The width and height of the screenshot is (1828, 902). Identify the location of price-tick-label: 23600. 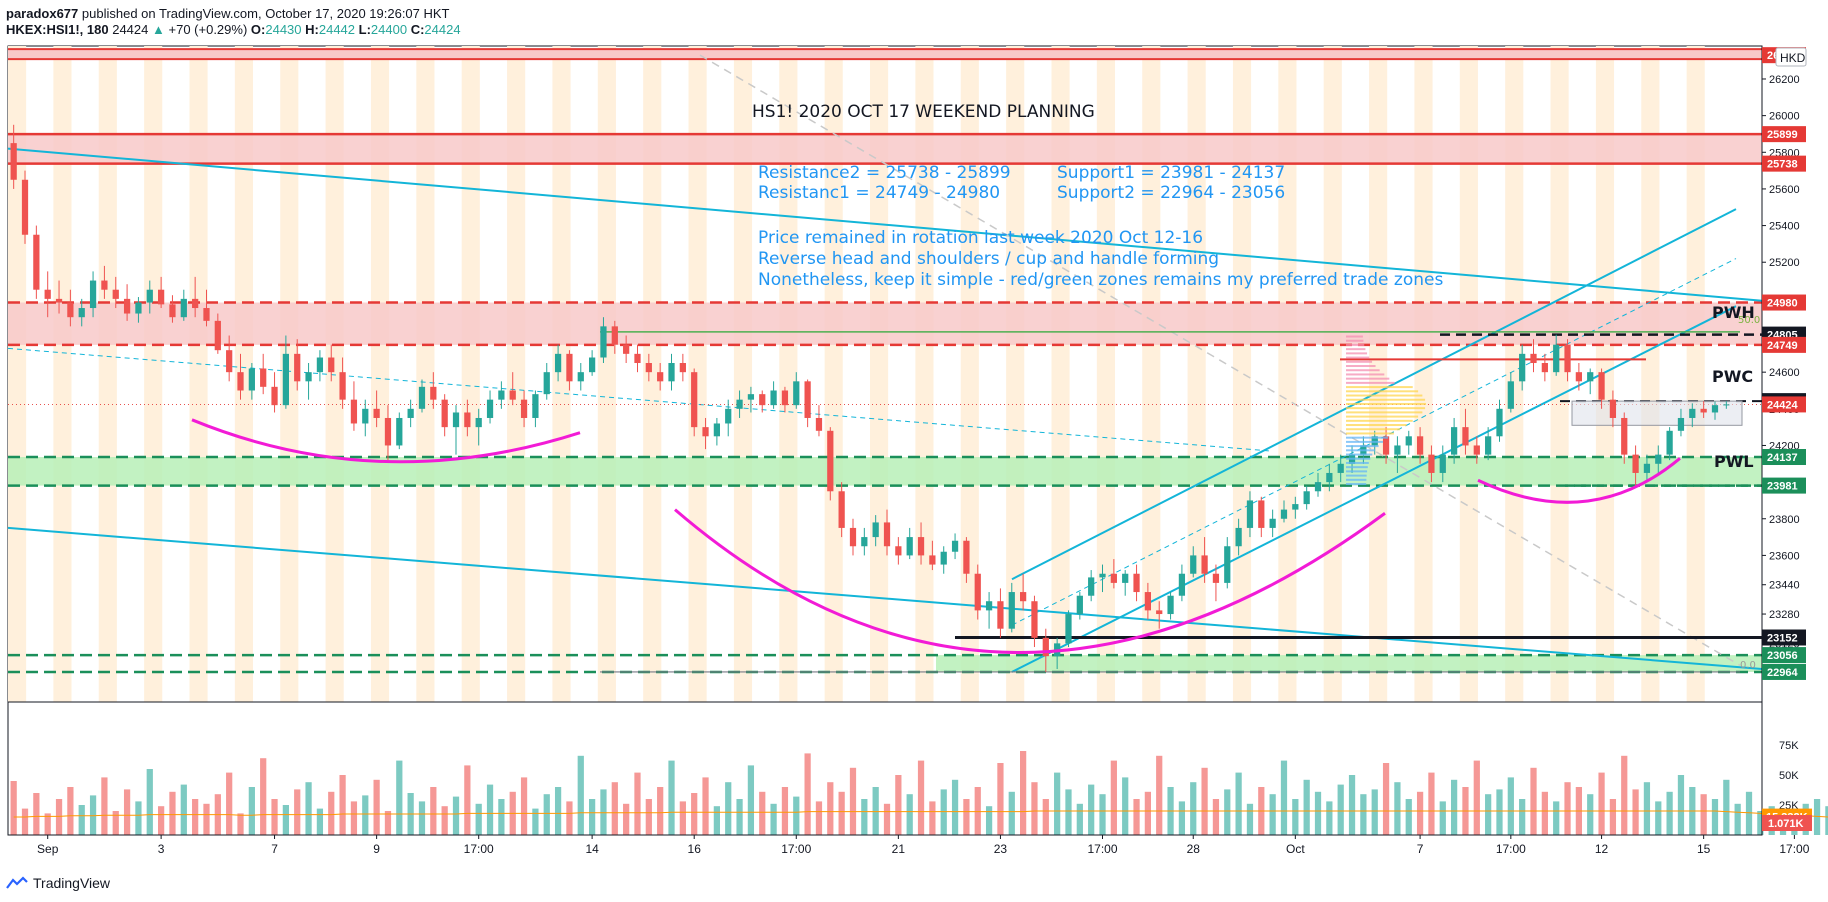
(1784, 556).